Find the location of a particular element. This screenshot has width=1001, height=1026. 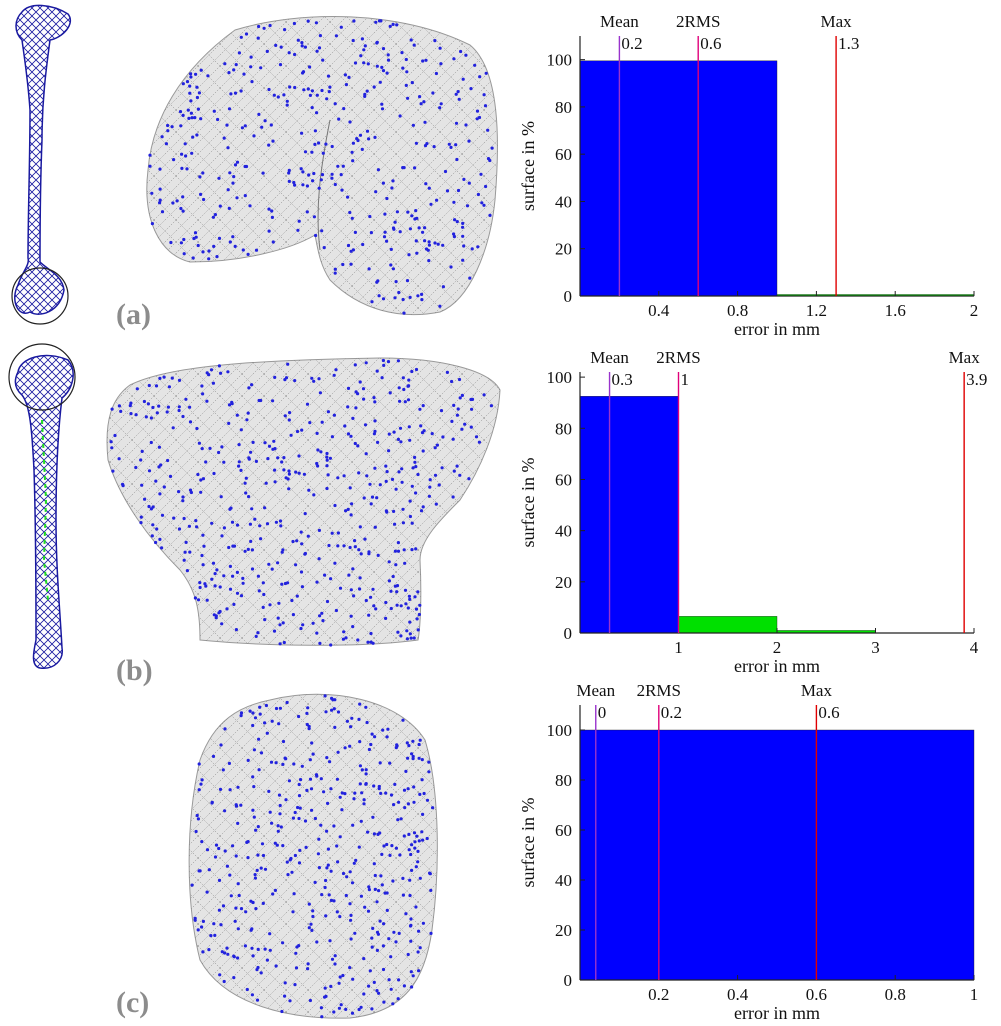

x-tick-label: 4 is located at coordinates (974, 647).